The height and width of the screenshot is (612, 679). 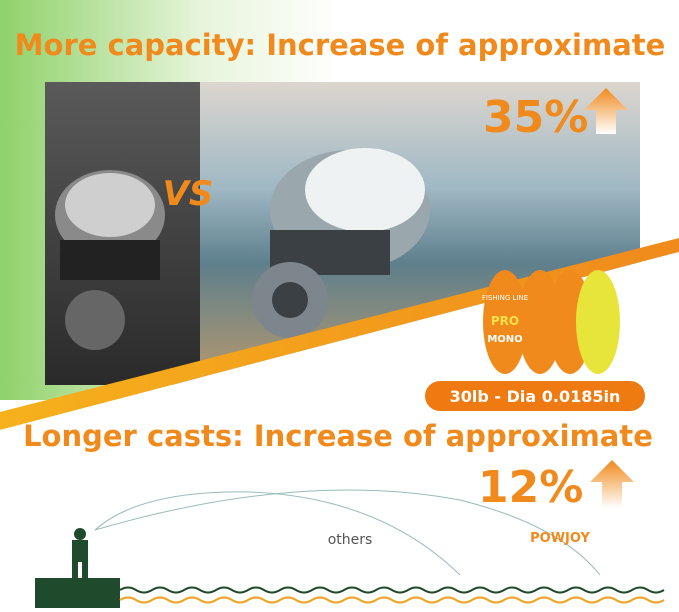 What do you see at coordinates (277, 533) in the screenshot?
I see `cast-line-others` at bounding box center [277, 533].